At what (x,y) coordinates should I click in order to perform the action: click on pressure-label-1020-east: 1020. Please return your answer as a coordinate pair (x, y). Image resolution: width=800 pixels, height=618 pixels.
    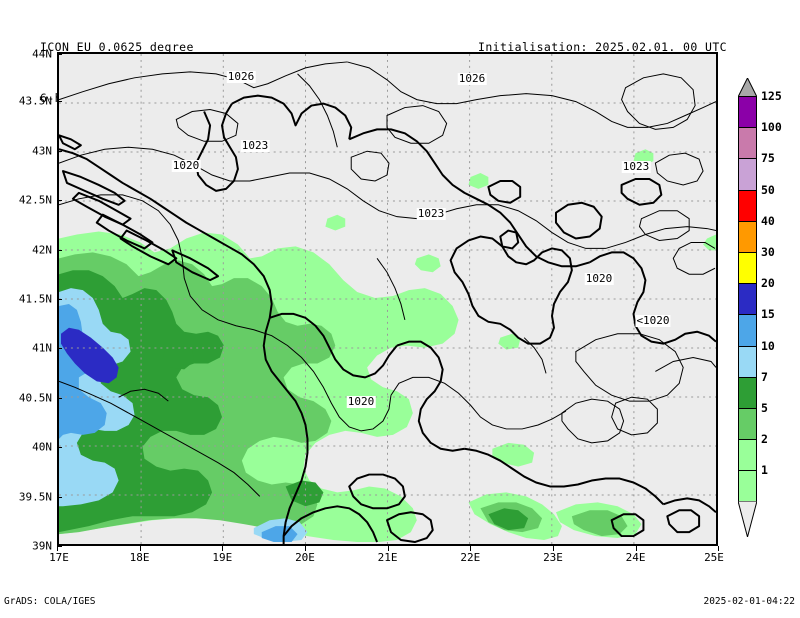
    Looking at the image, I should click on (599, 278).